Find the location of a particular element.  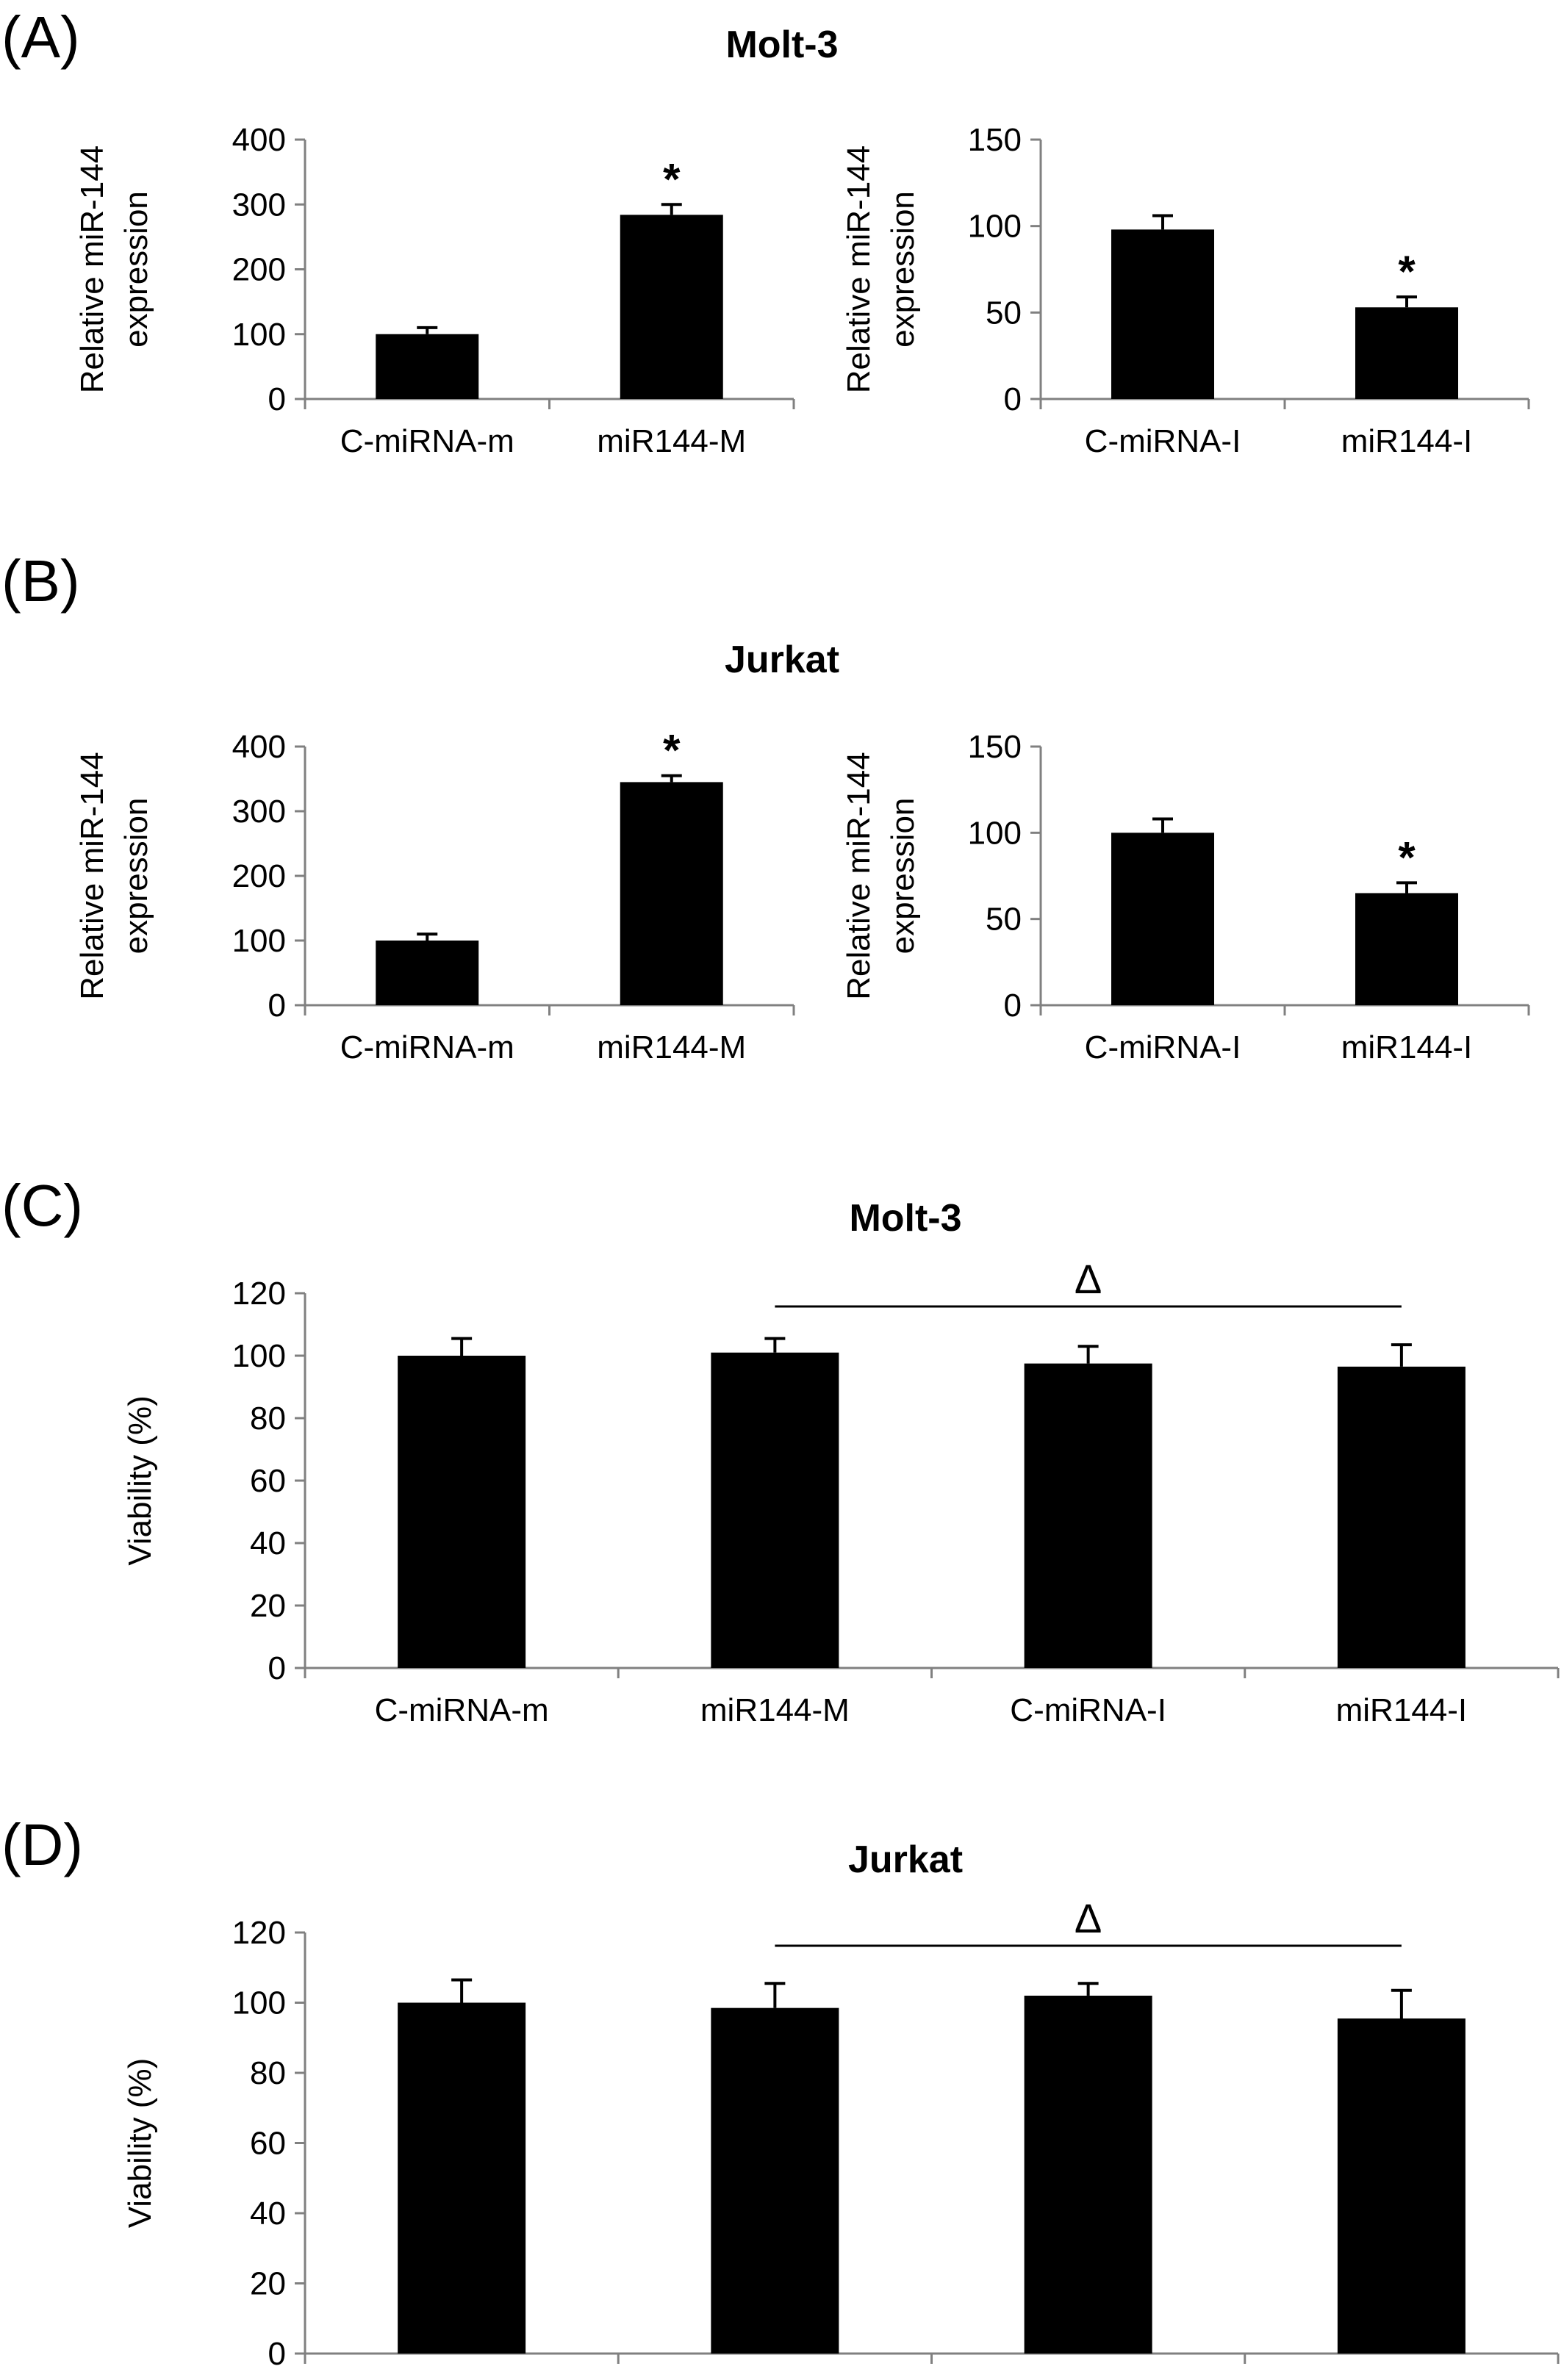

panel-letter-c: (C) is located at coordinates (42, 1205).